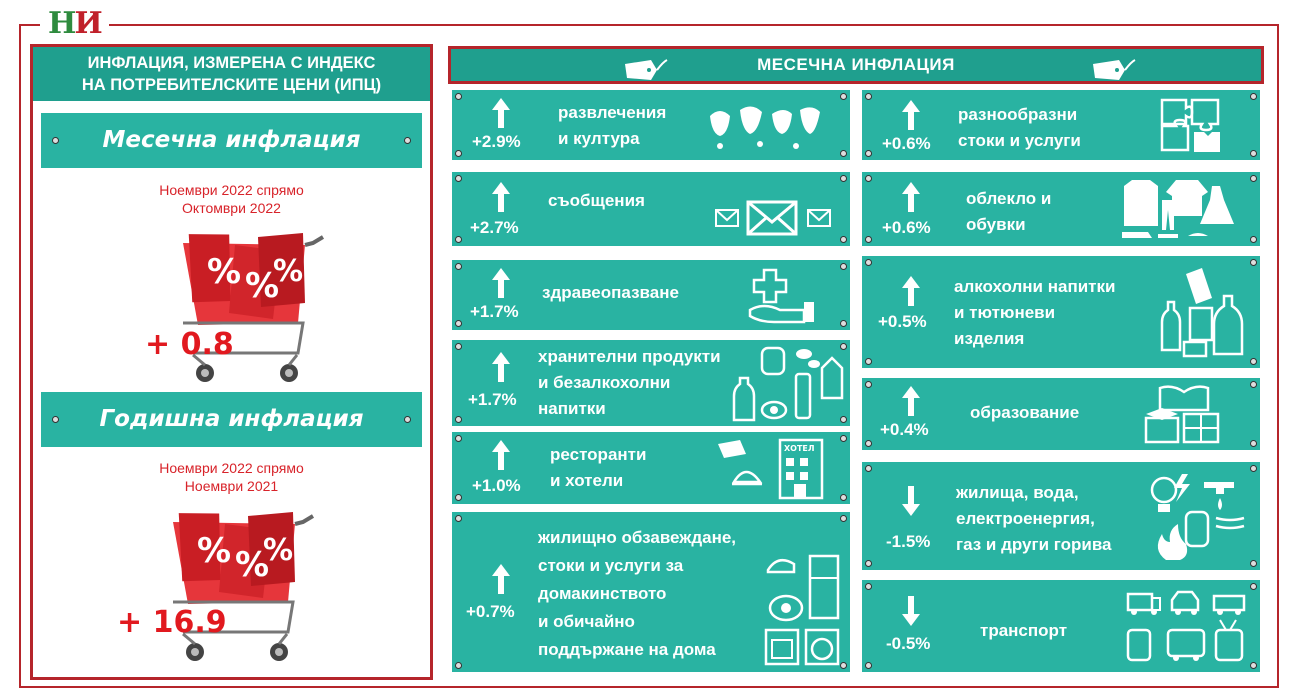 Image resolution: width=1296 pixels, height=700 pixels. Describe the element at coordinates (637, 537) in the screenshot. I see `card-label-line: жилищно обзавеждане,` at that location.